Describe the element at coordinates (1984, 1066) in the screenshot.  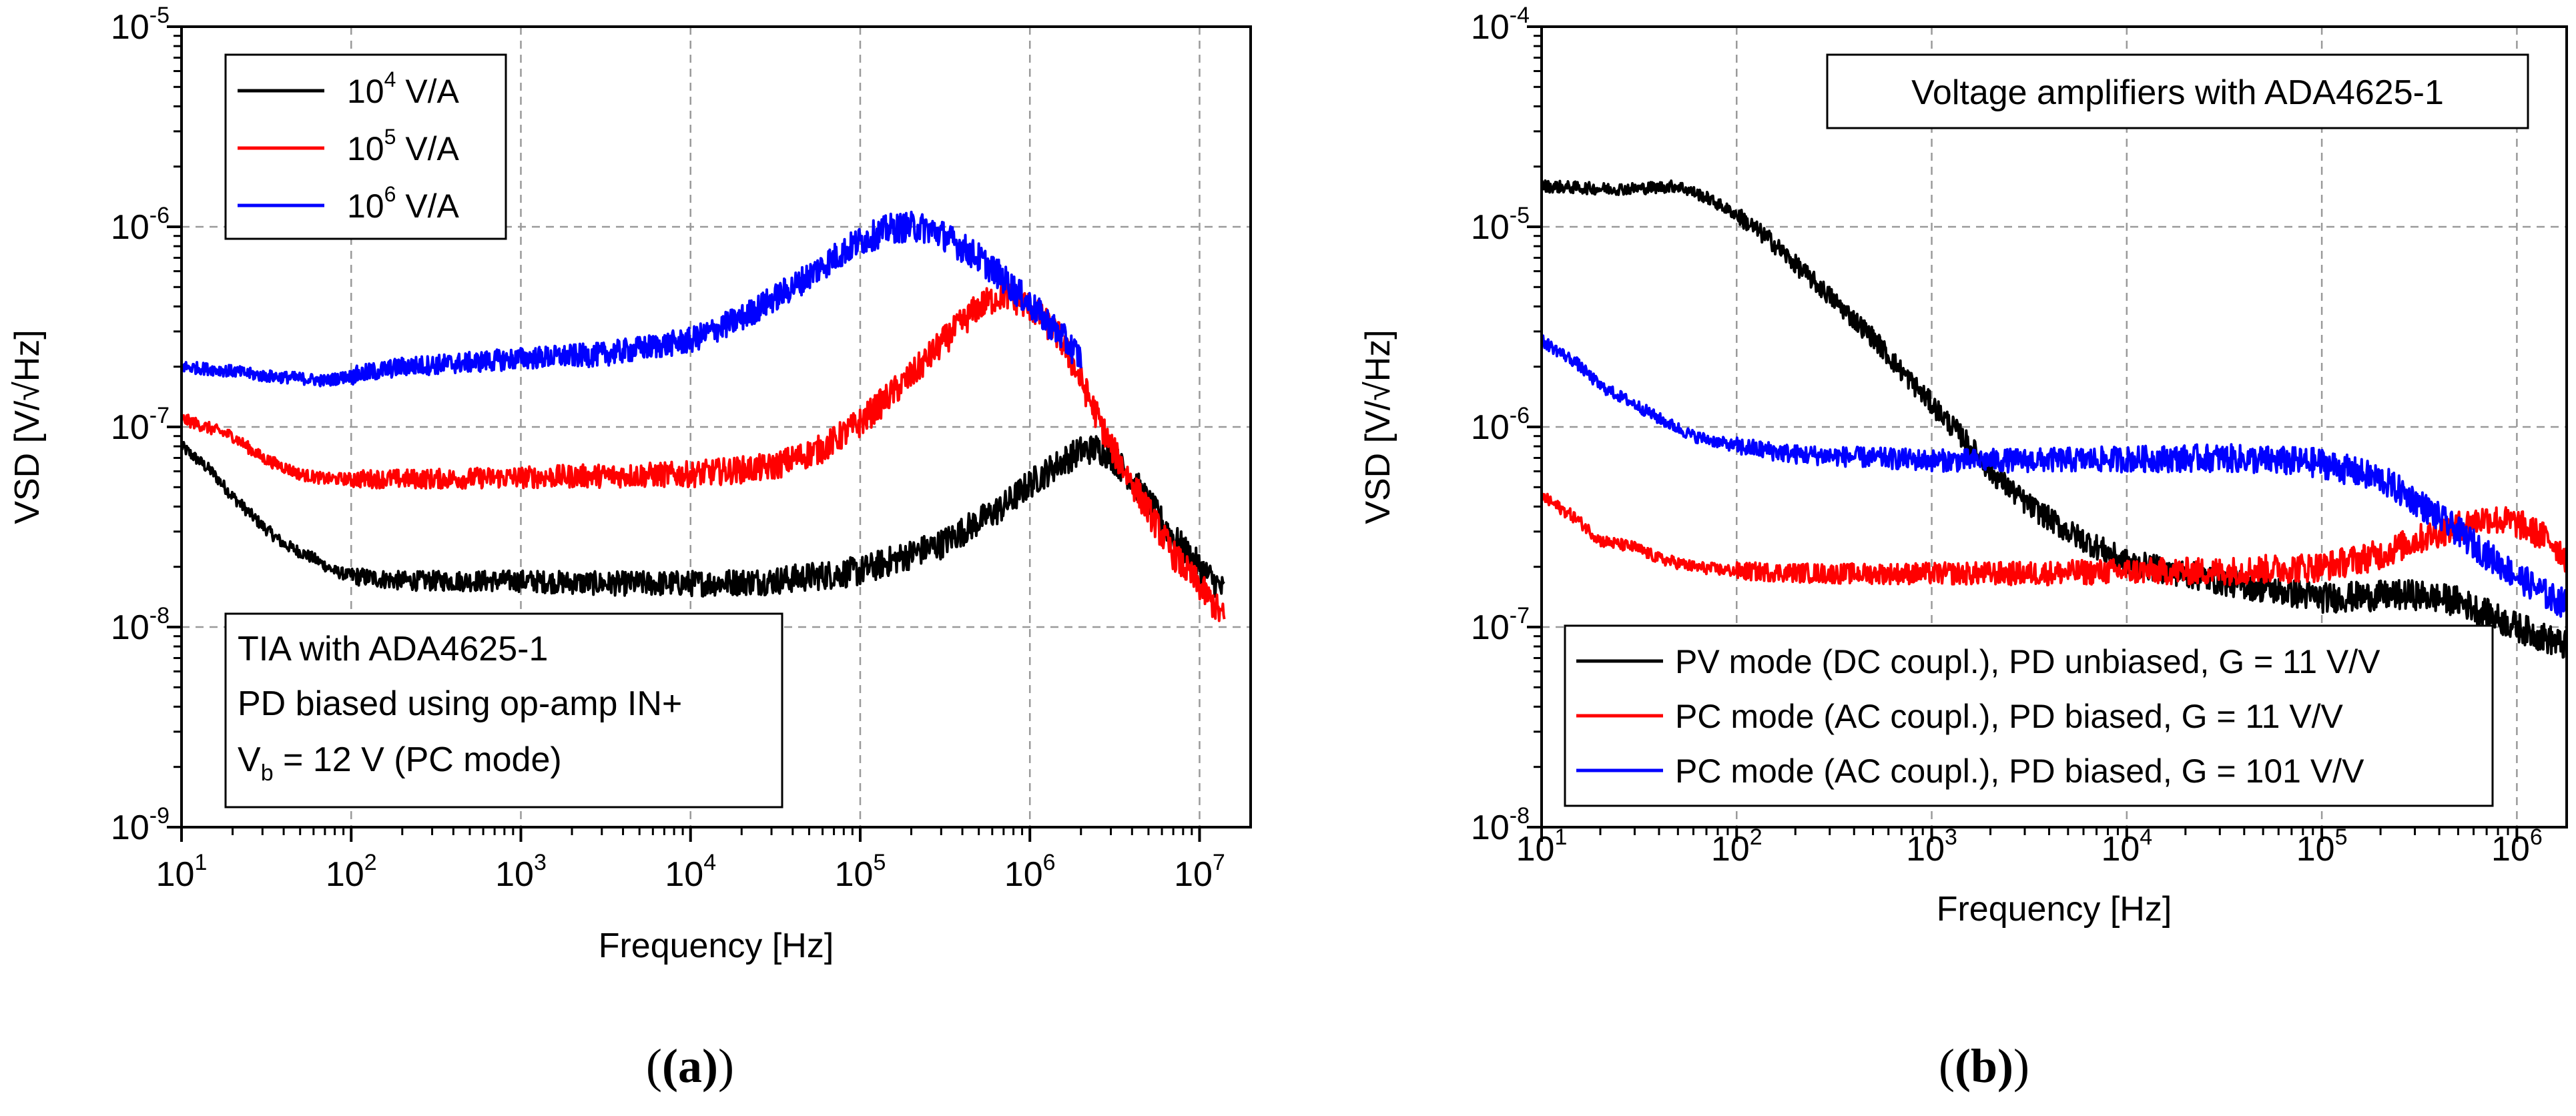
I see `panel-label-b: ((b))` at that location.